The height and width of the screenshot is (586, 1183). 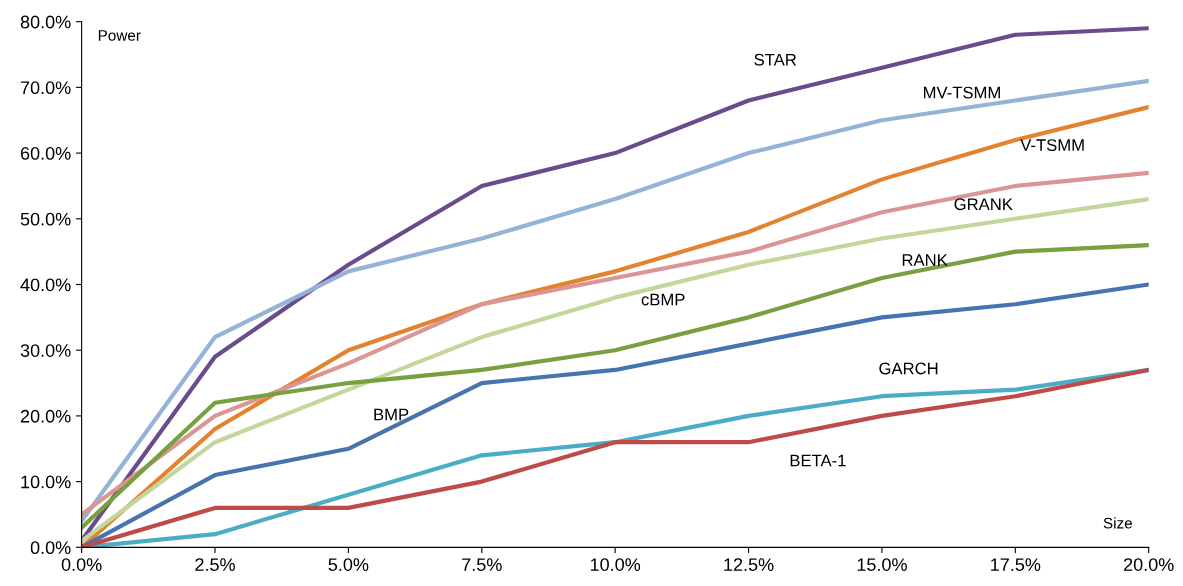 I want to click on y-tick-label: 30.0%, so click(x=45, y=350).